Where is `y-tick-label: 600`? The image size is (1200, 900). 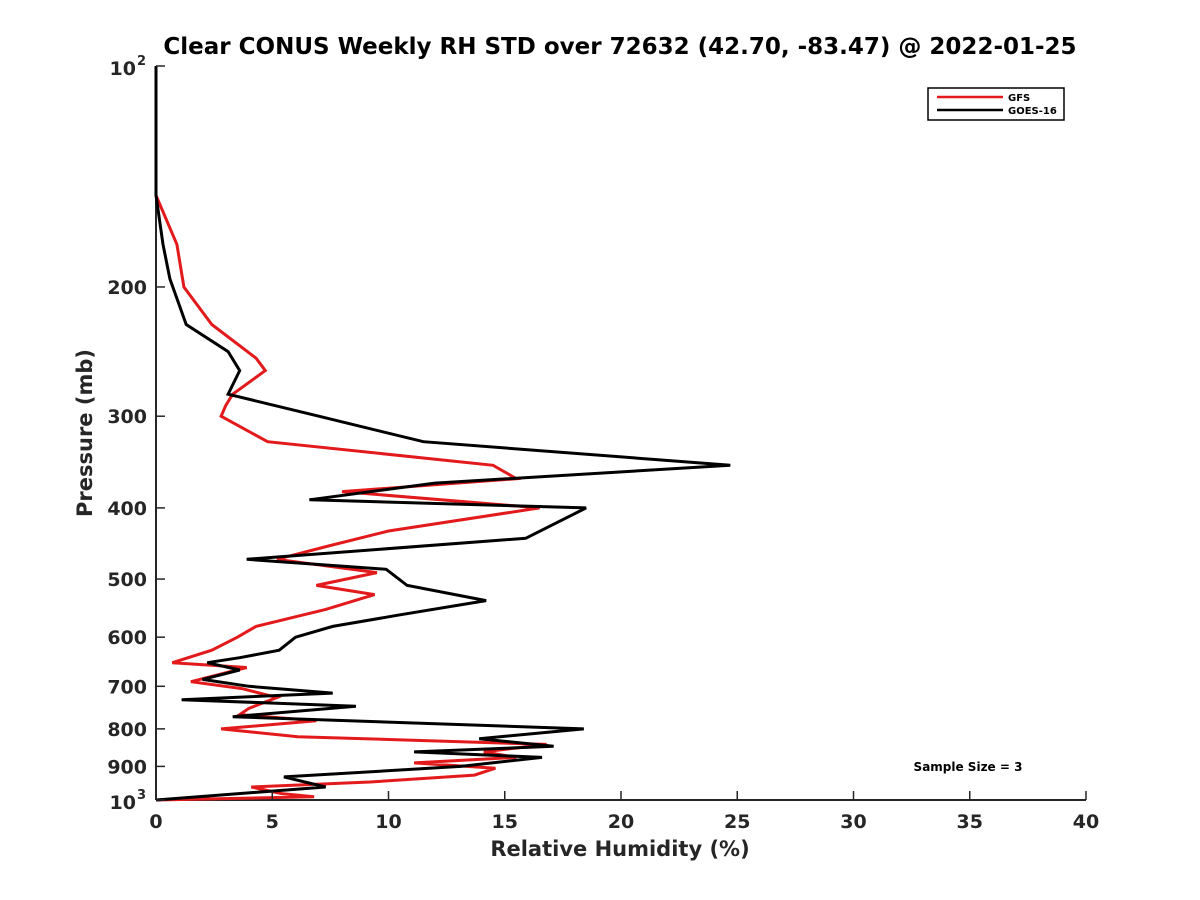 y-tick-label: 600 is located at coordinates (127, 638).